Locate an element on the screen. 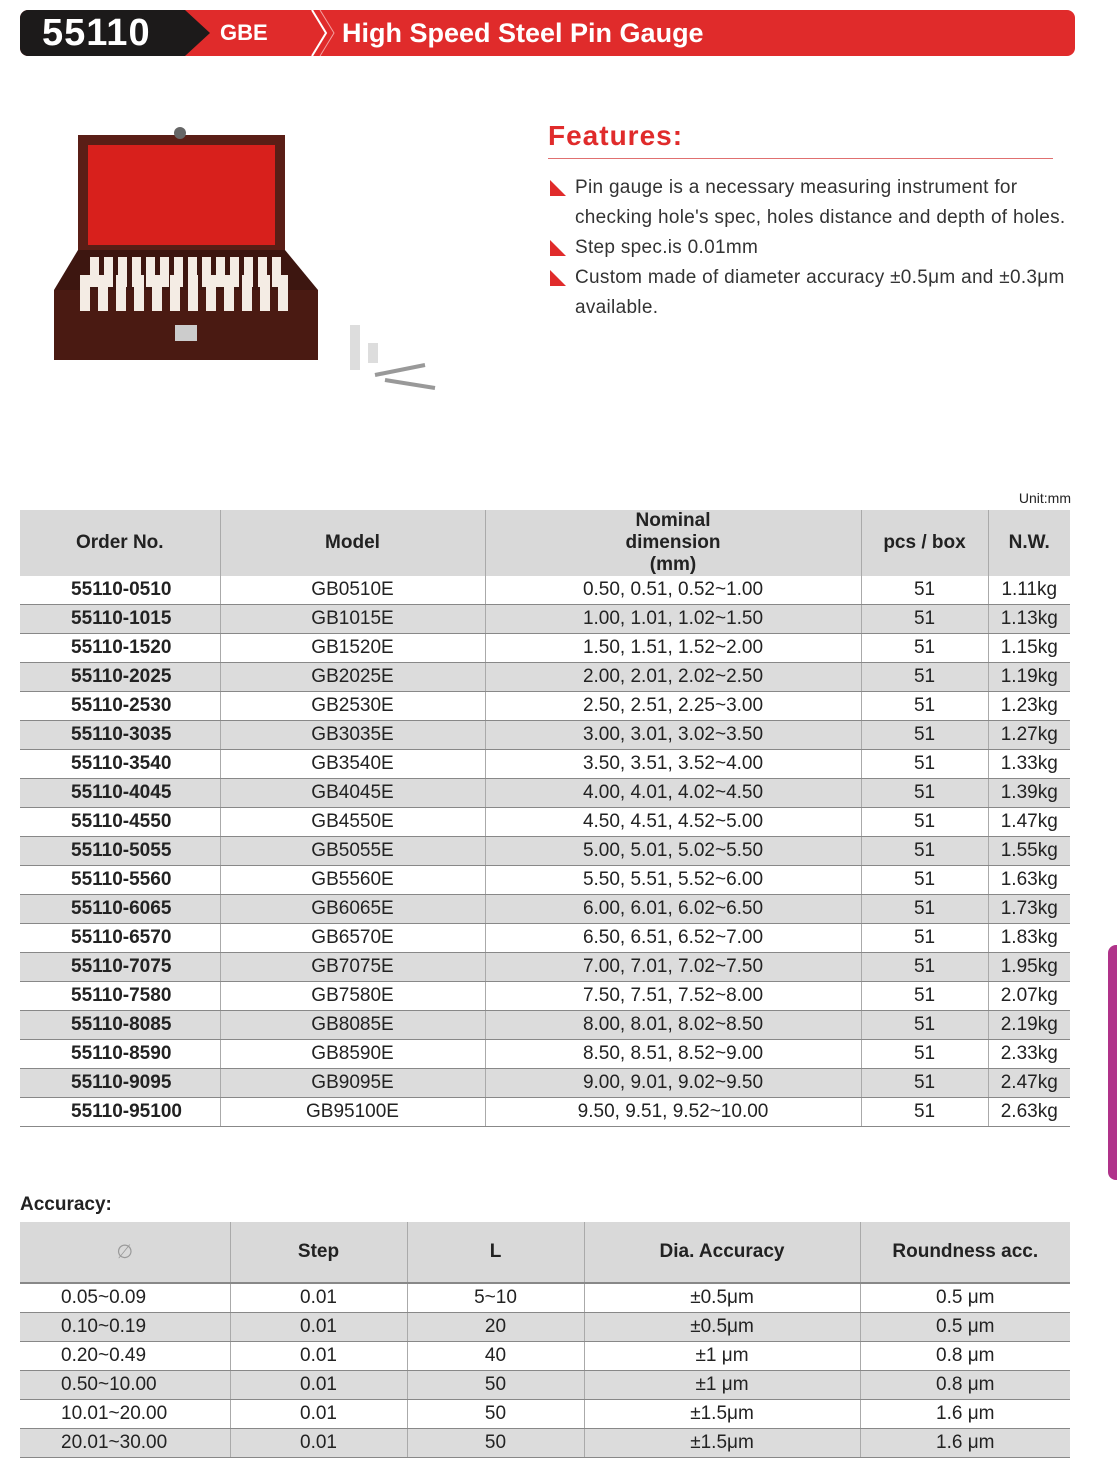 The image size is (1117, 1473). table-cell: GB5055E is located at coordinates (352, 851).